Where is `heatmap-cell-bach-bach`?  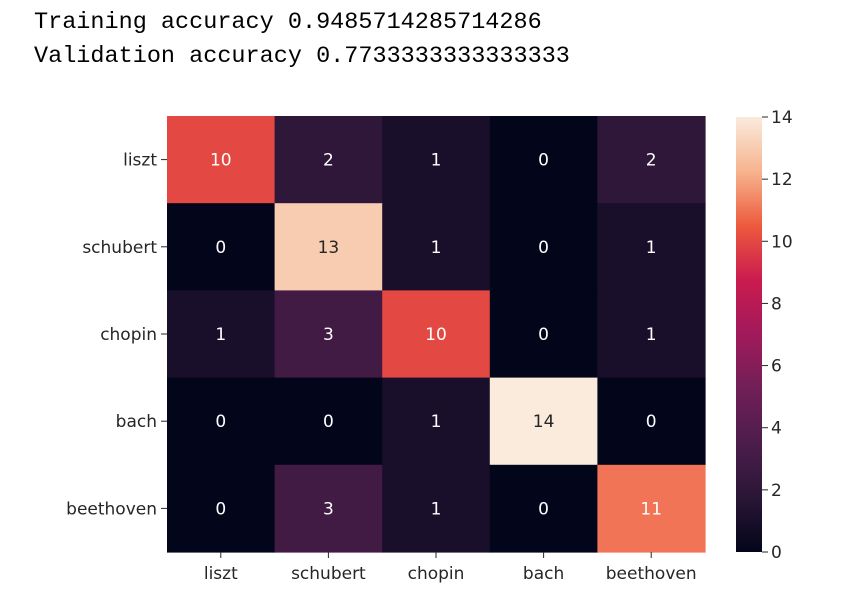
heatmap-cell-bach-bach is located at coordinates (543, 421).